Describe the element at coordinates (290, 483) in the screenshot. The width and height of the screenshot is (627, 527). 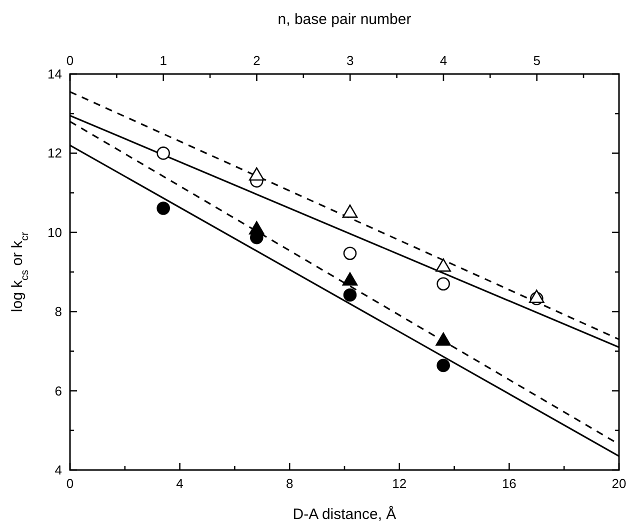
I see `x-tick-label: 8` at that location.